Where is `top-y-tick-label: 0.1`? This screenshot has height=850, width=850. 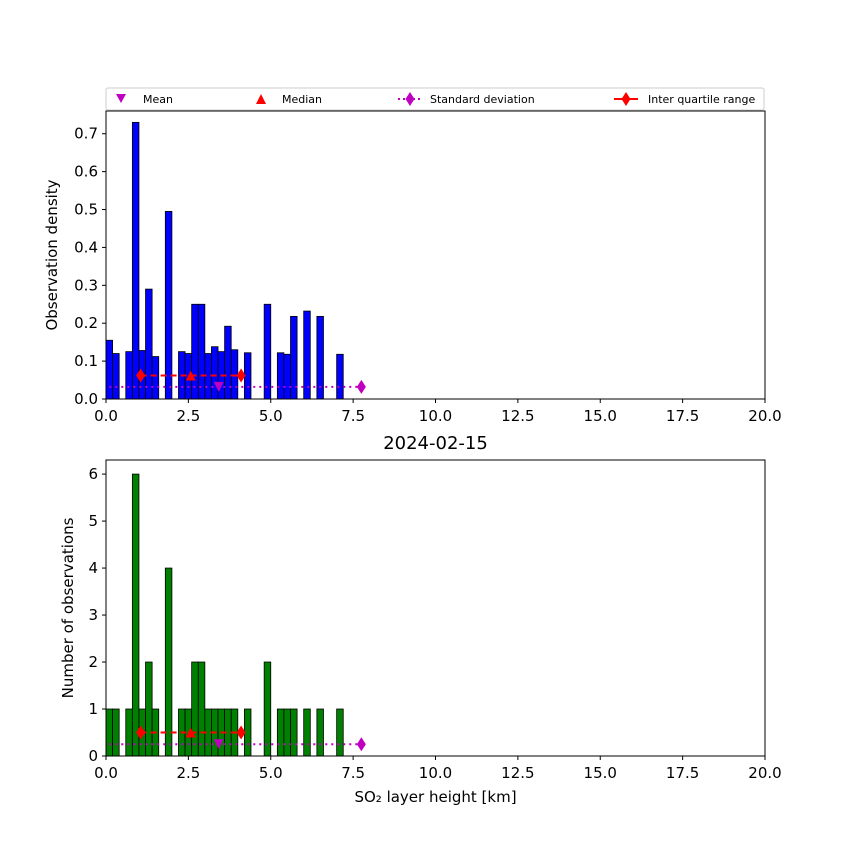 top-y-tick-label: 0.1 is located at coordinates (86, 361).